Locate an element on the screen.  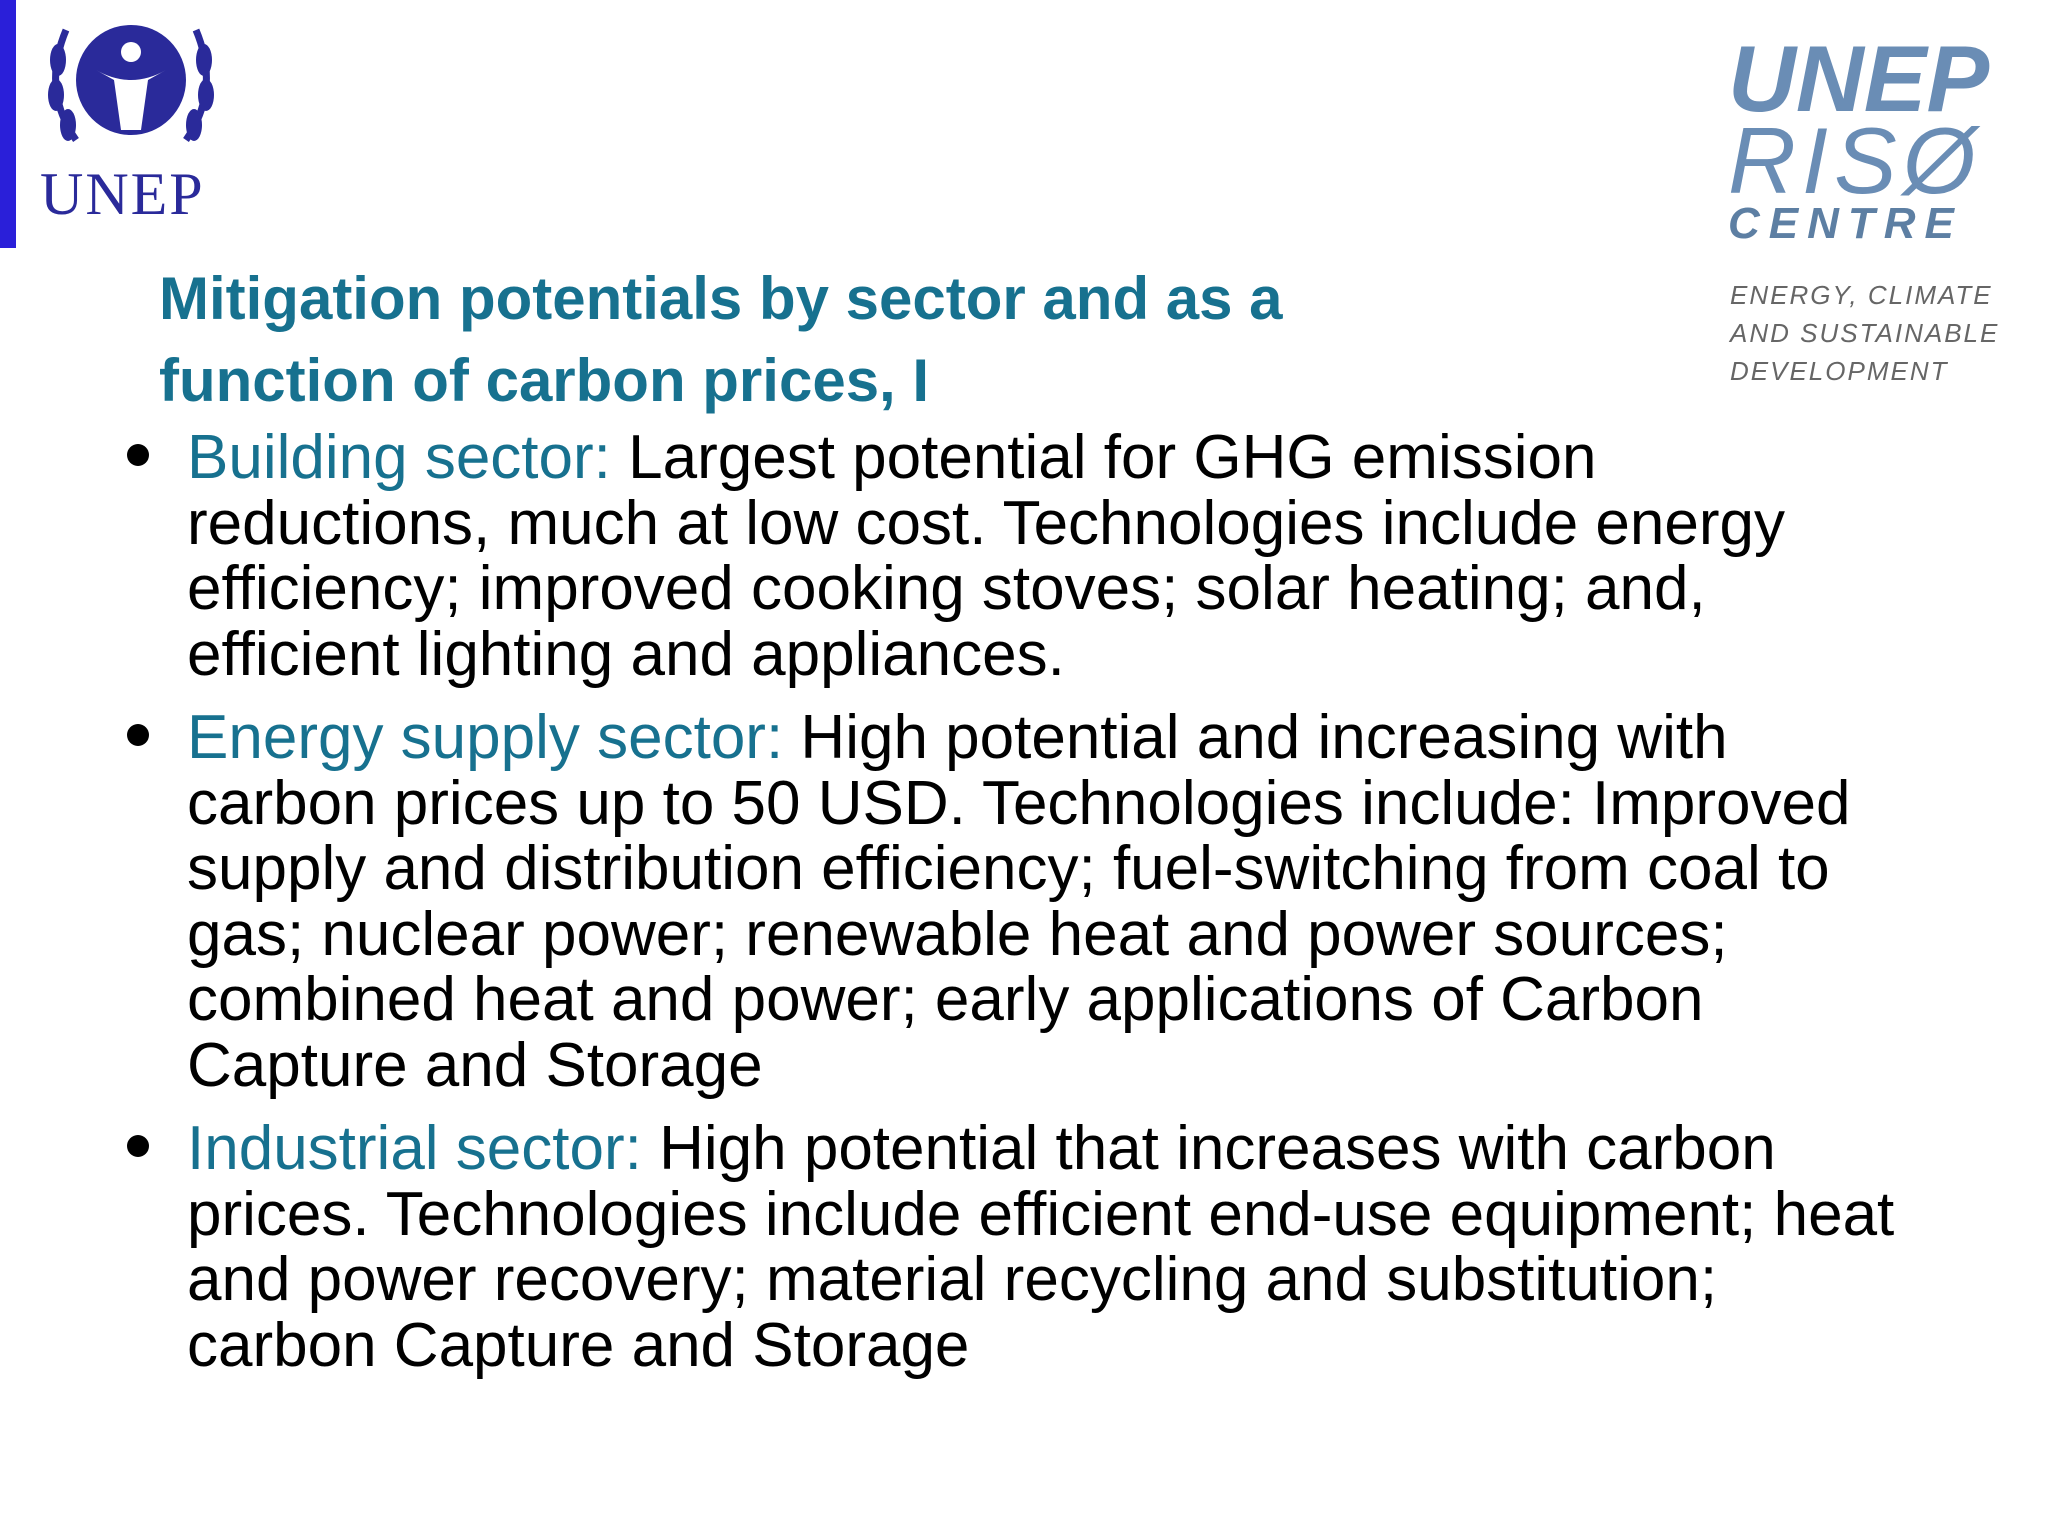
title-line: function of carbon prices, I is located at coordinates (544, 380).